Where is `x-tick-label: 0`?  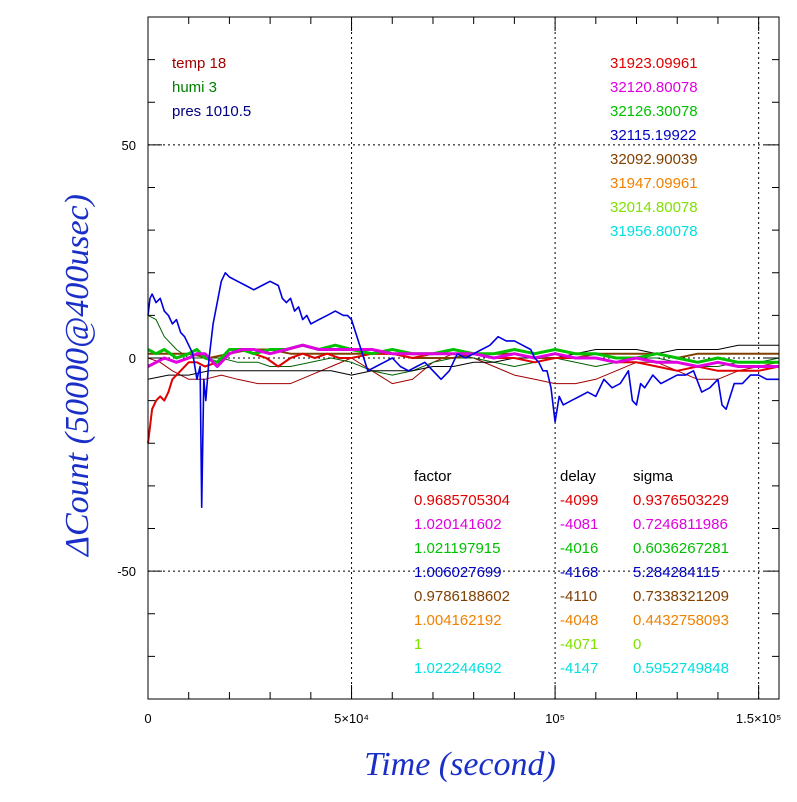
x-tick-label: 0 is located at coordinates (147, 718).